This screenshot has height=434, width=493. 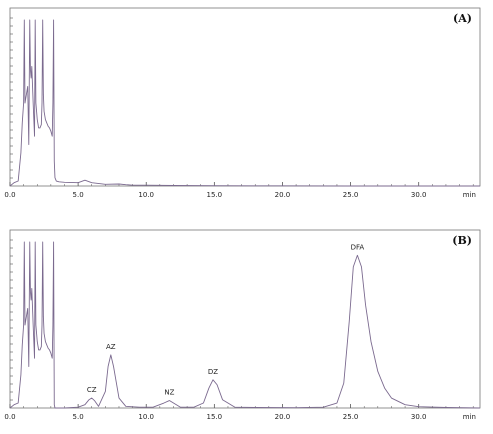 I want to click on peak-label: DFA, so click(x=358, y=247).